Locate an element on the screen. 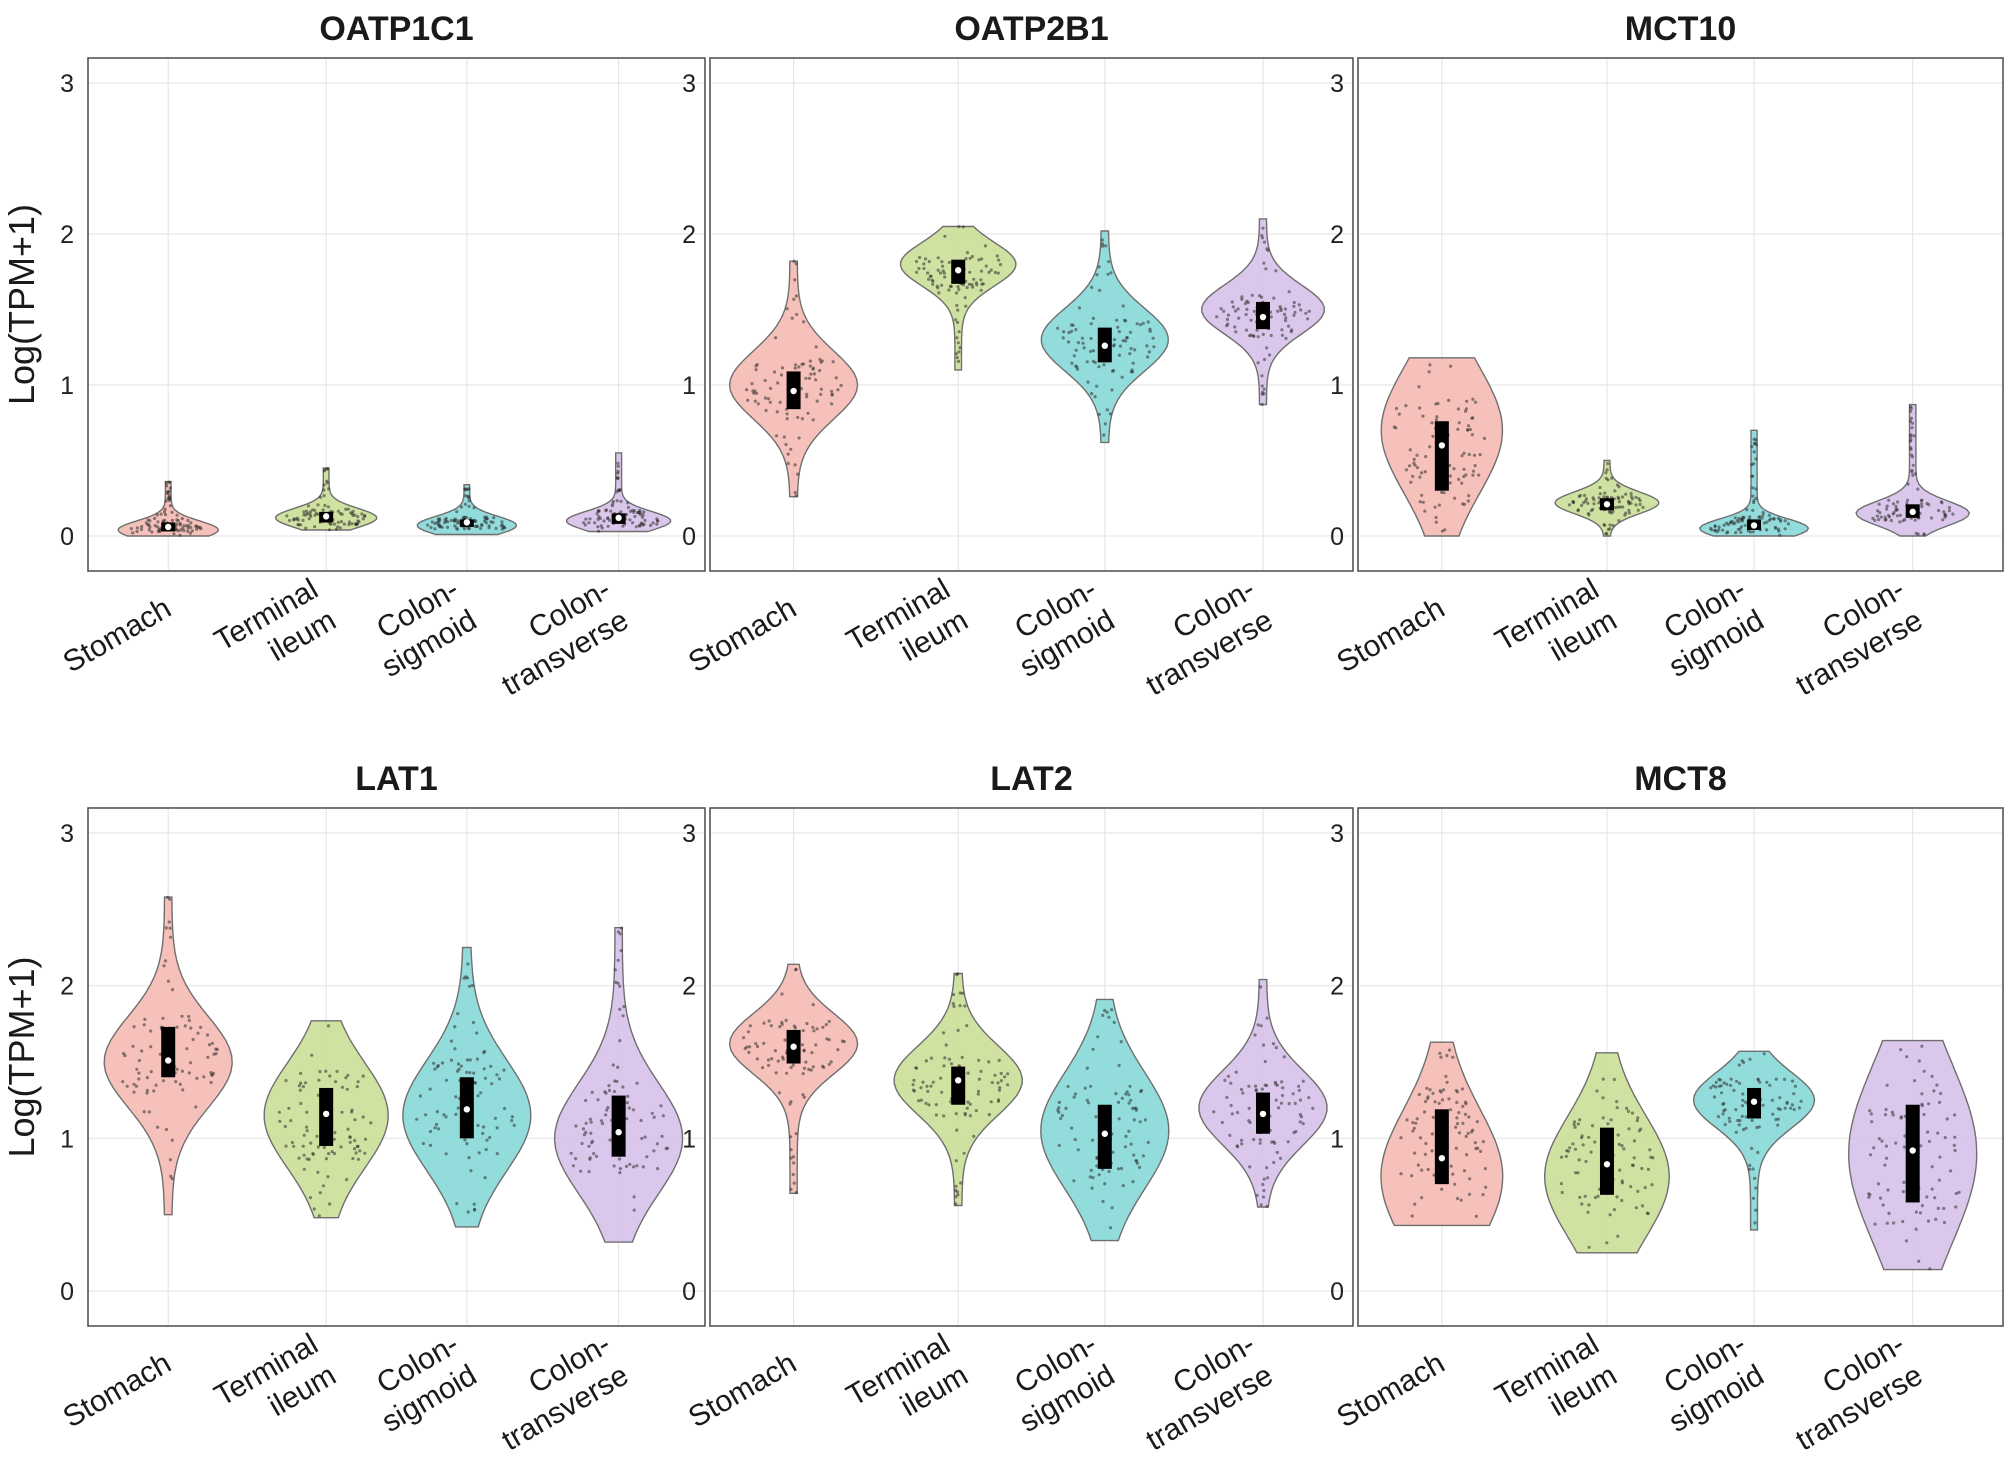 The image size is (2008, 1467). y-axis-label: Log(TPM+1) is located at coordinates (21, 1056).